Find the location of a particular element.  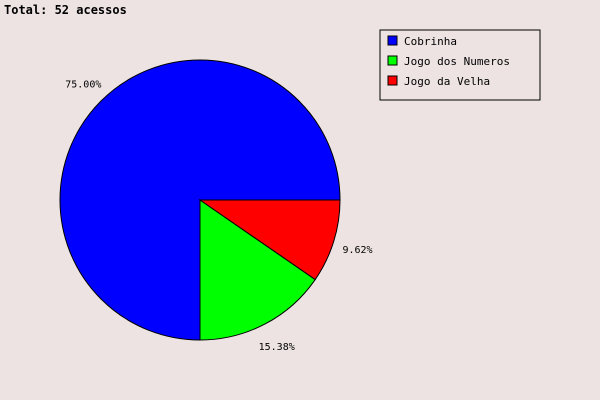

pie-slice-label-jogo-da-velha: 9.62% is located at coordinates (357, 250).